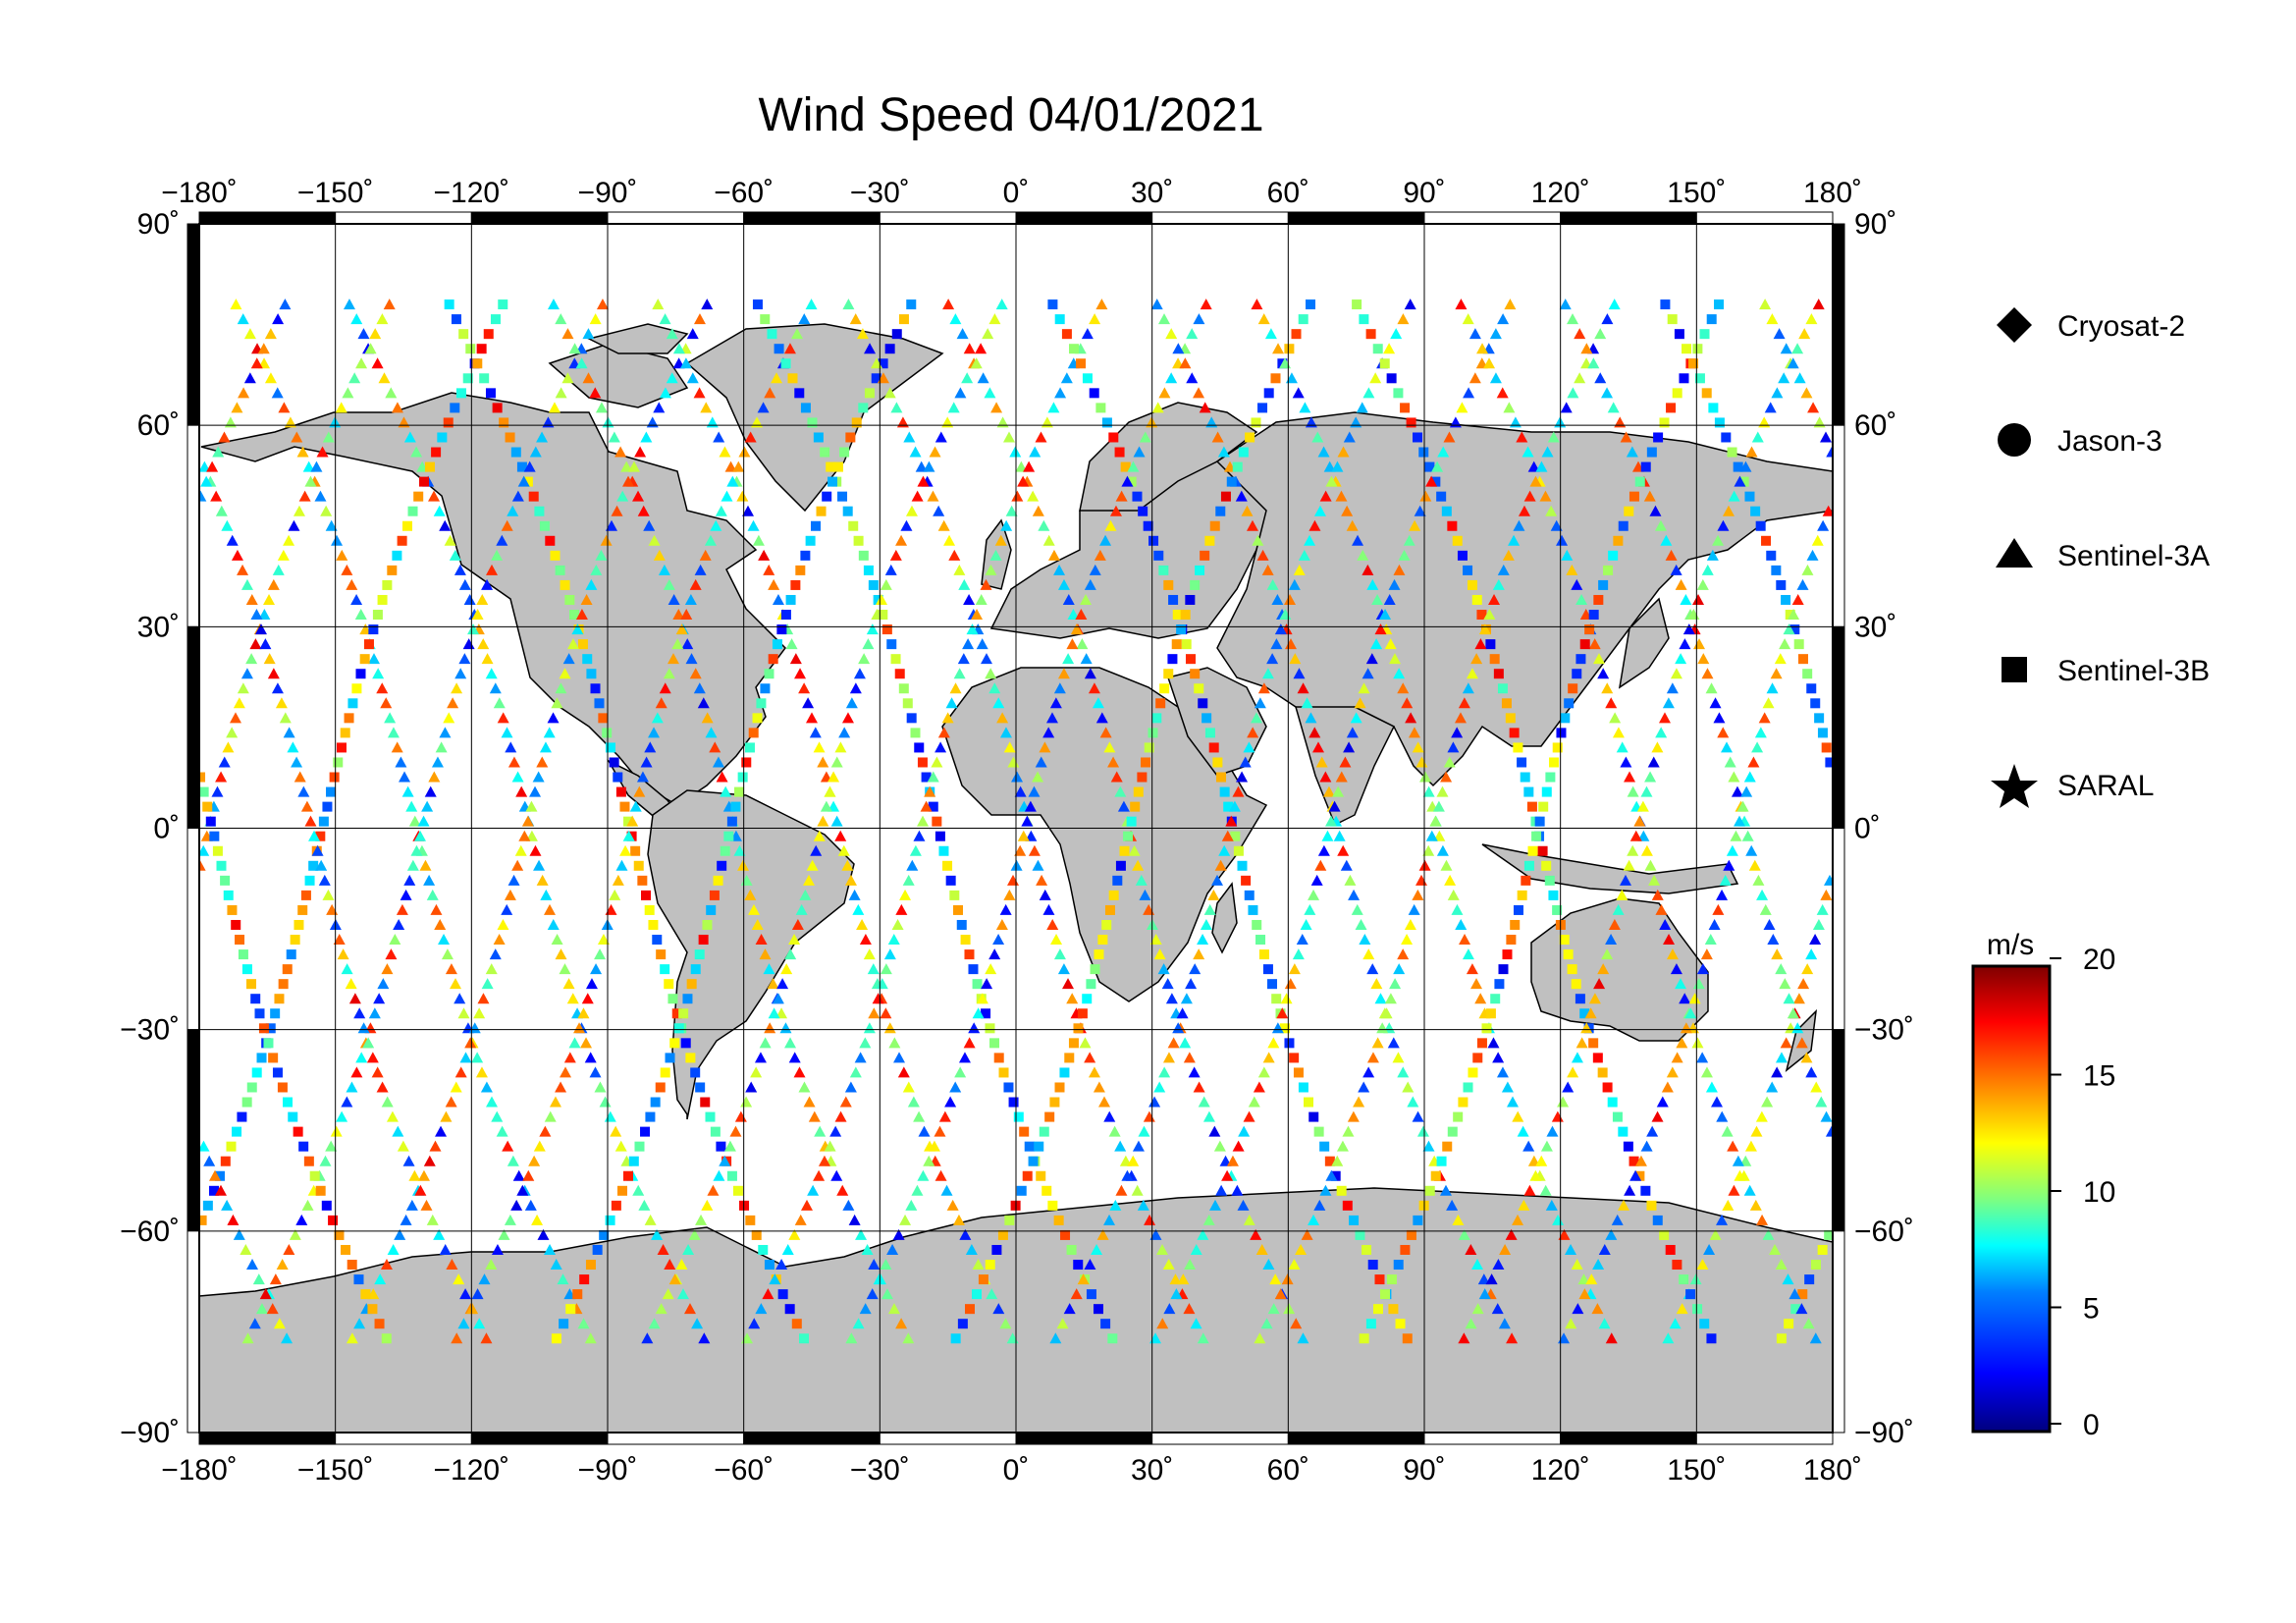  Describe the element at coordinates (1884, 1433) in the screenshot. I see `lat-tick-label-right: −90˚` at that location.